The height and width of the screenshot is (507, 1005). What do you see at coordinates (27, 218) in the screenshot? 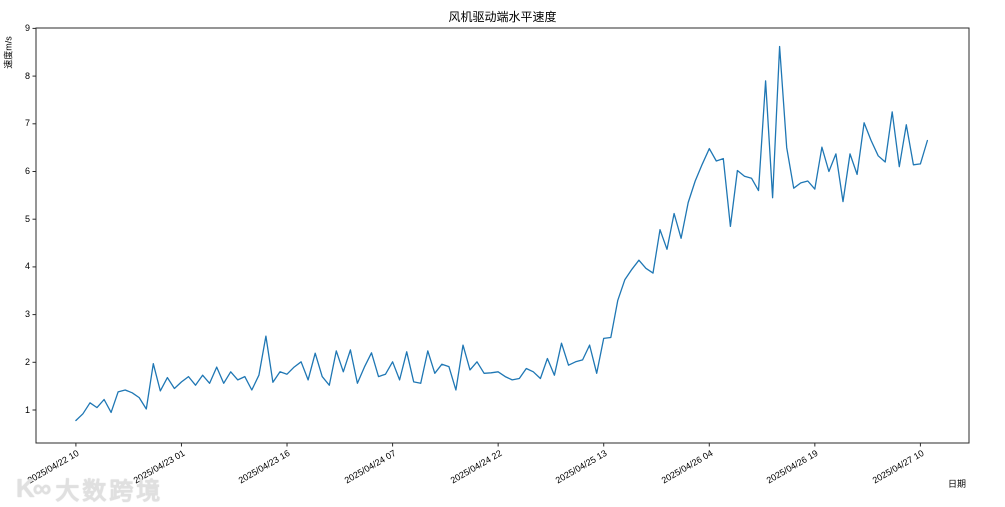
I see `y-tick-label: 5` at bounding box center [27, 218].